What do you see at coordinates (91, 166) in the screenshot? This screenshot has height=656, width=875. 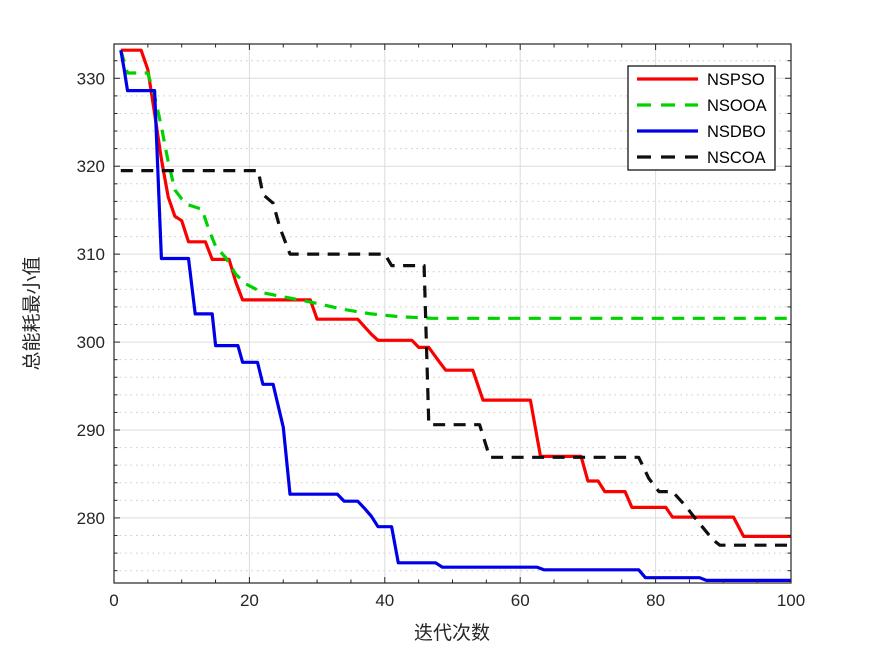 I see `y-tick-label: 320` at bounding box center [91, 166].